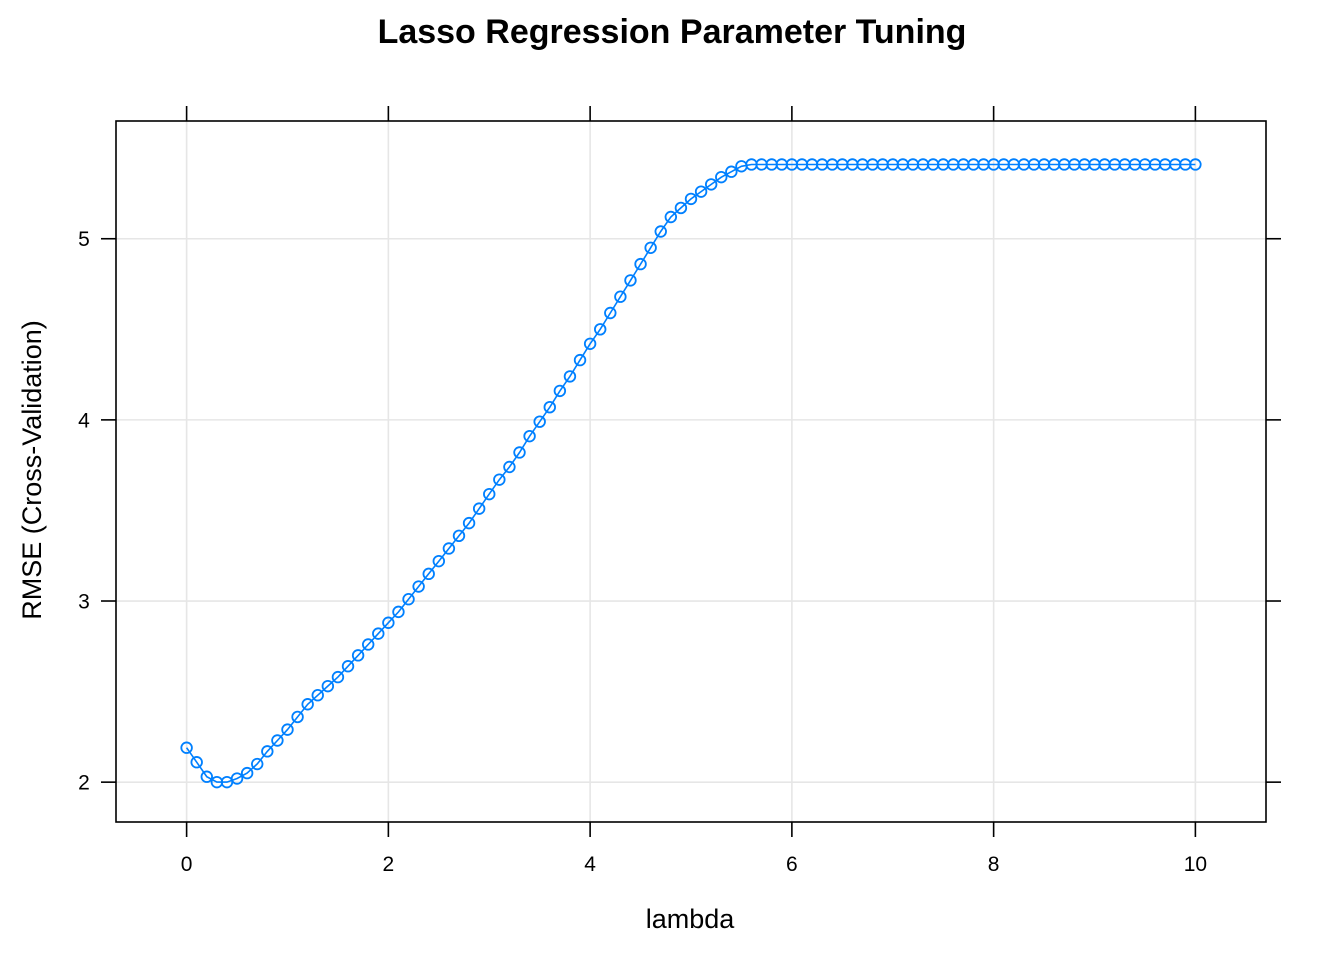  Describe the element at coordinates (1195, 864) in the screenshot. I see `x-tick-label: 10` at that location.